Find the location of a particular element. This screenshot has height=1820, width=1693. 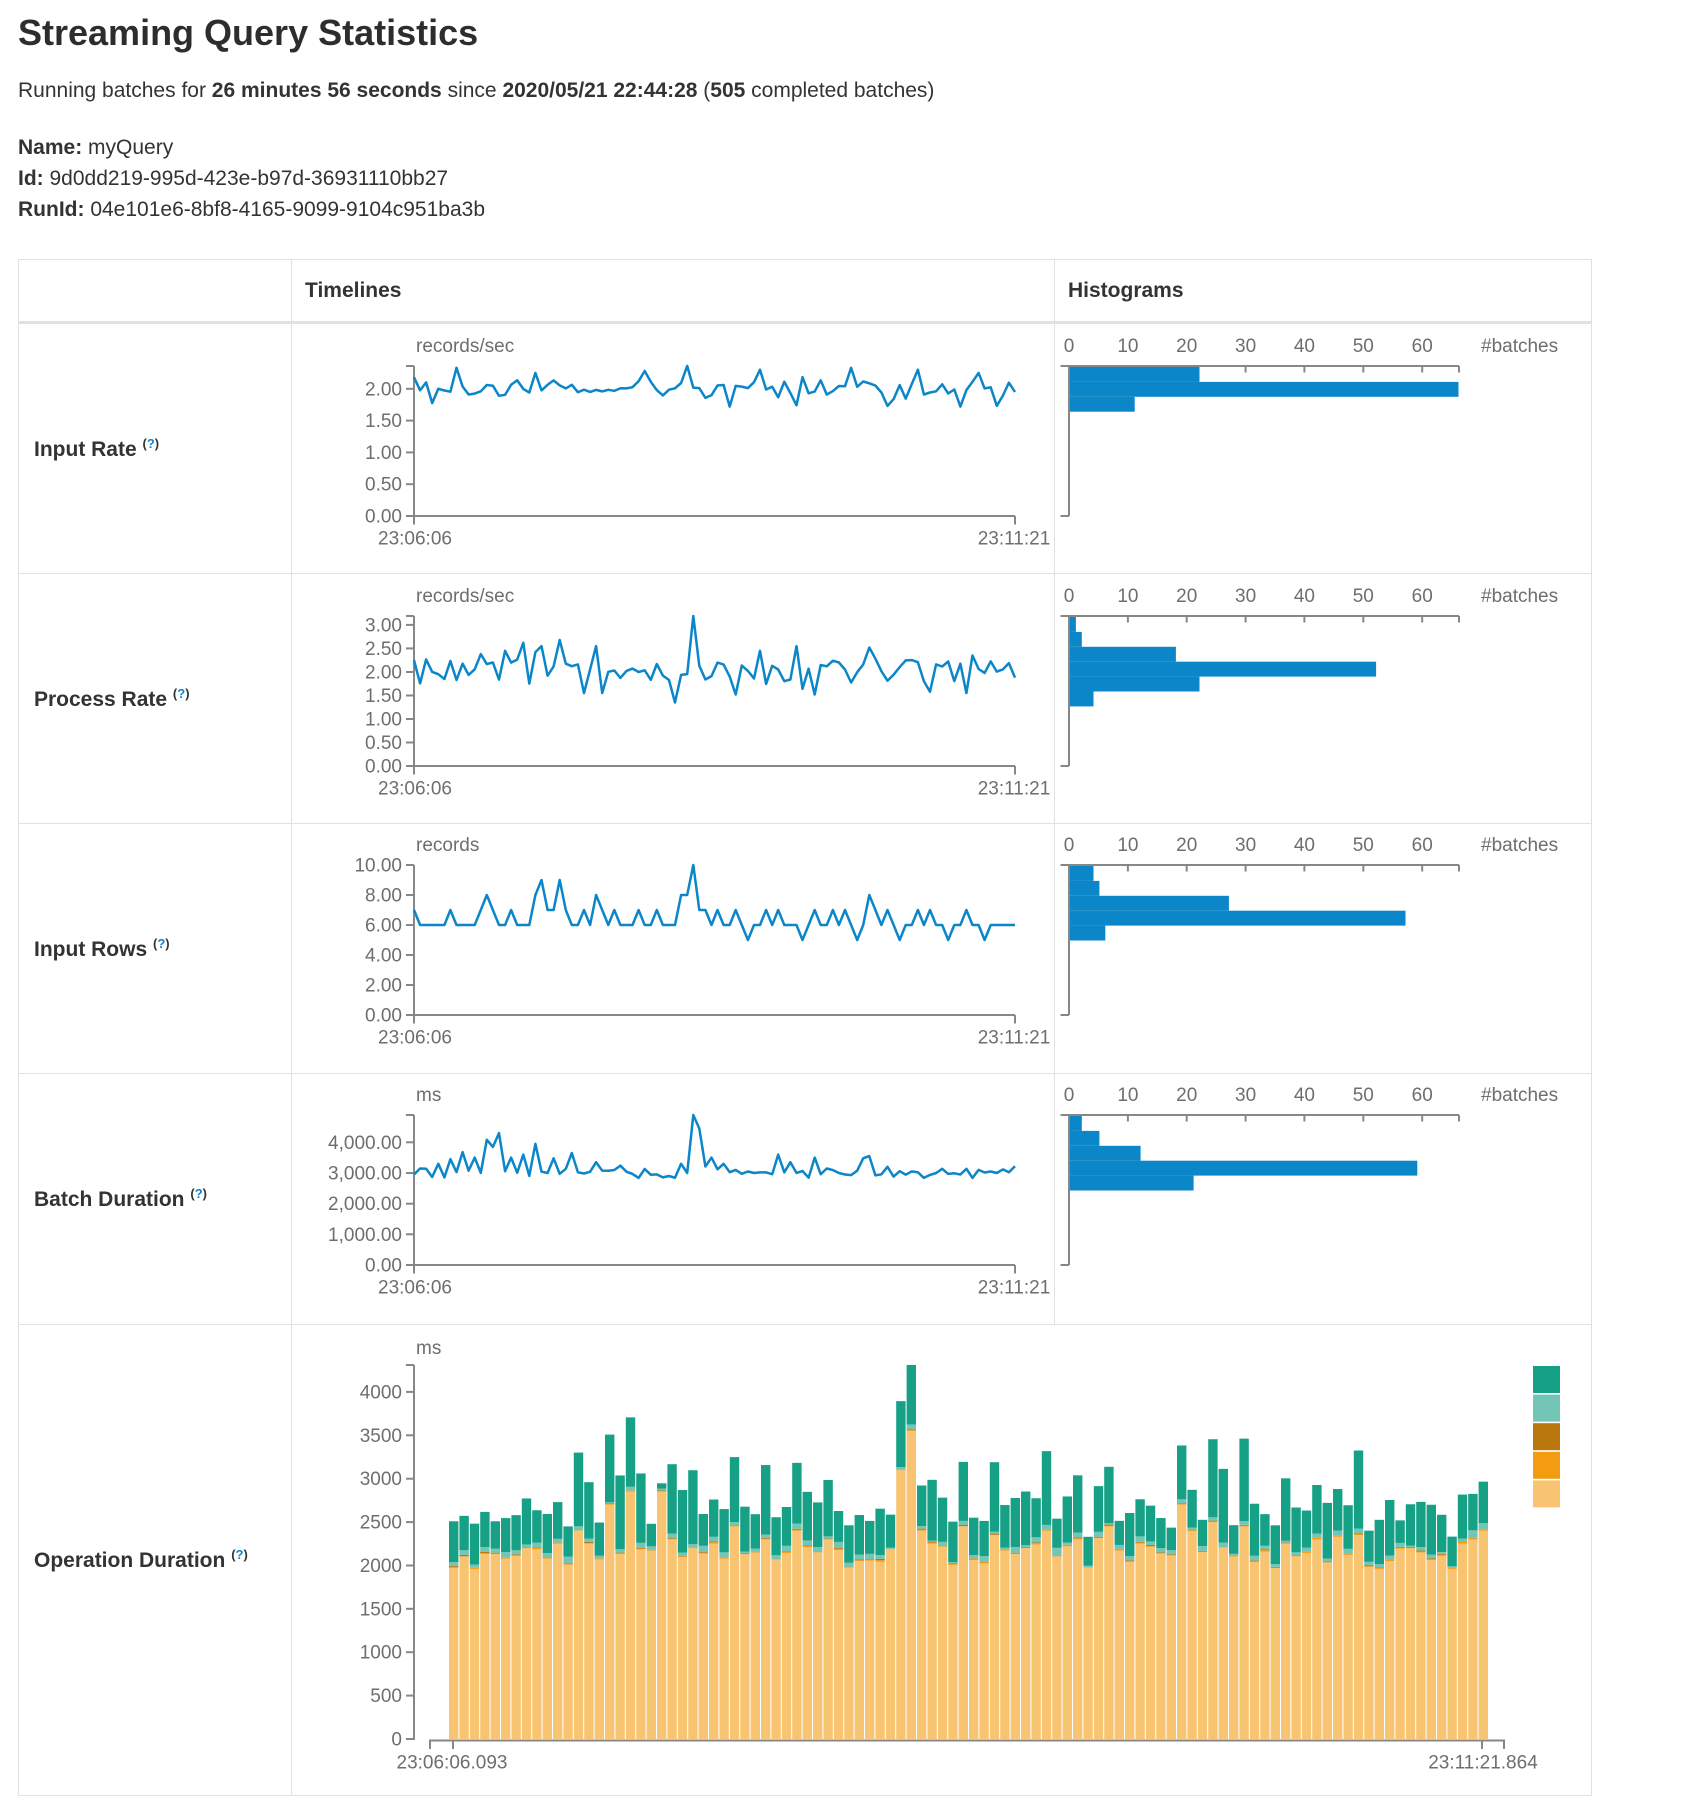

svg-text: 2000 is located at coordinates (381, 1566).